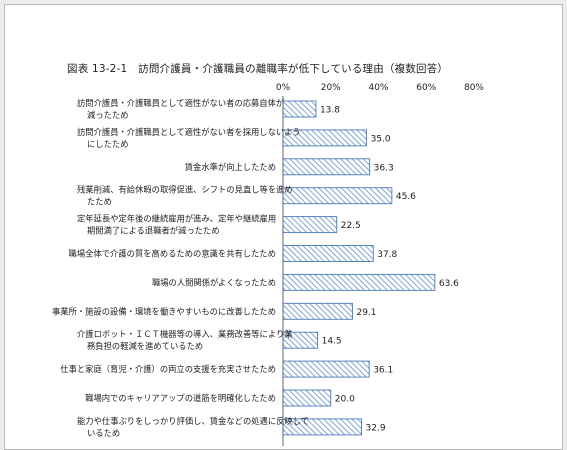 This screenshot has width=567, height=450. What do you see at coordinates (474, 88) in the screenshot?
I see `x-tick-label: 80%` at bounding box center [474, 88].